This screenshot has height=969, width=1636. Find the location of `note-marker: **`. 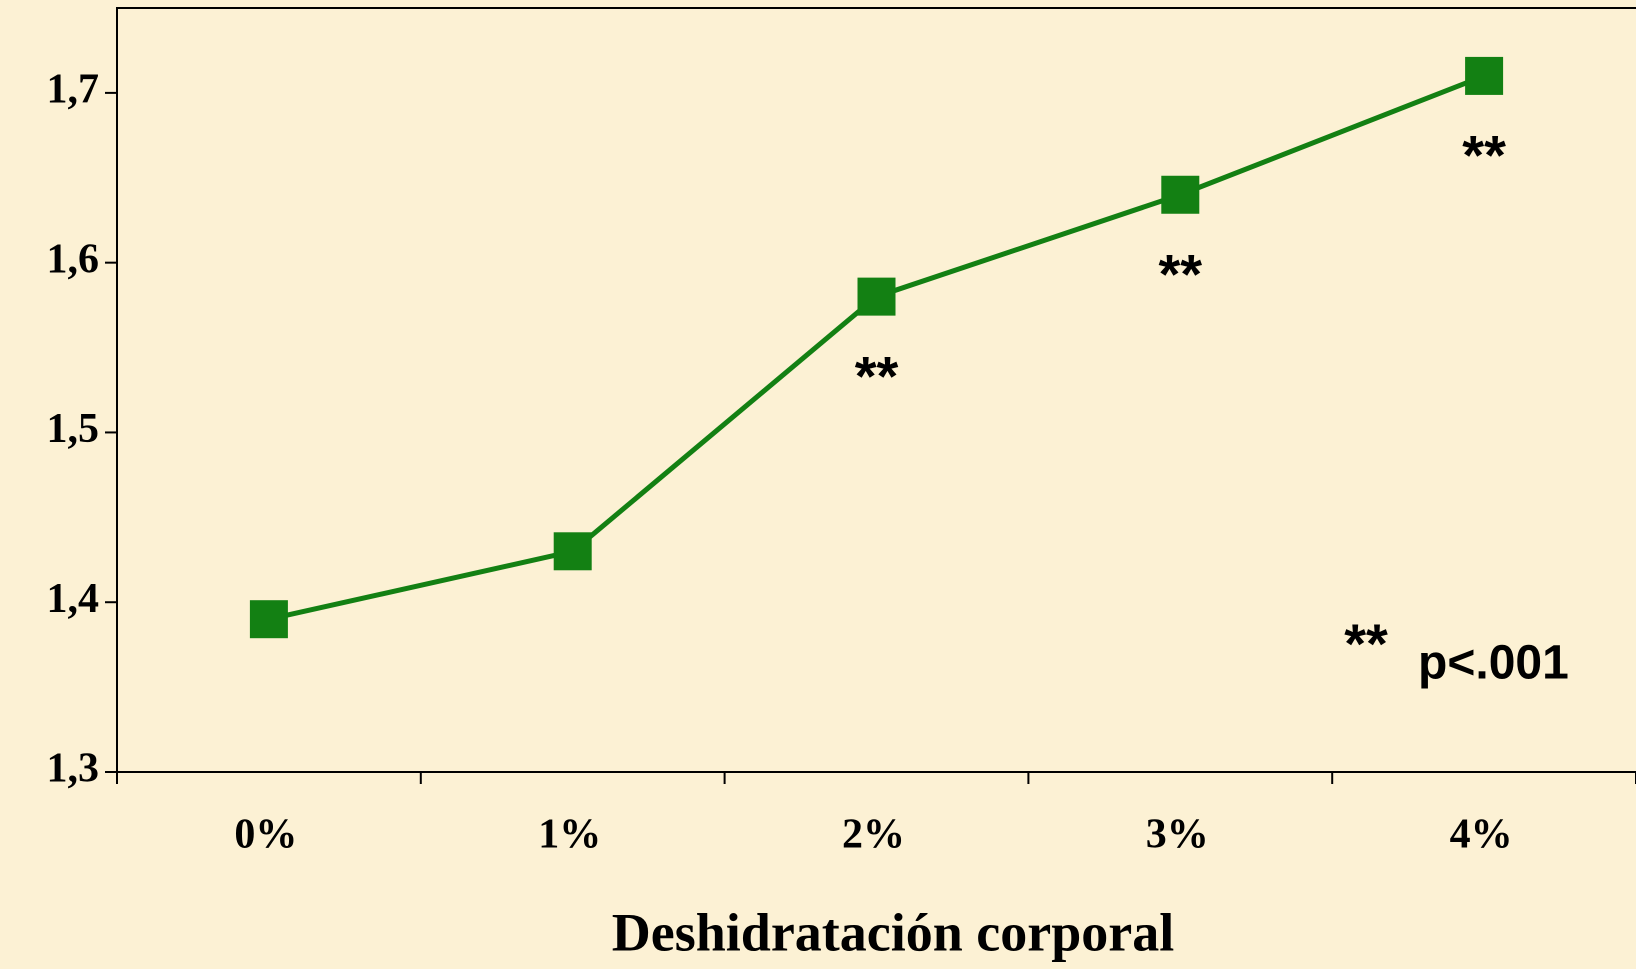

note-marker: ** is located at coordinates (1366, 643).